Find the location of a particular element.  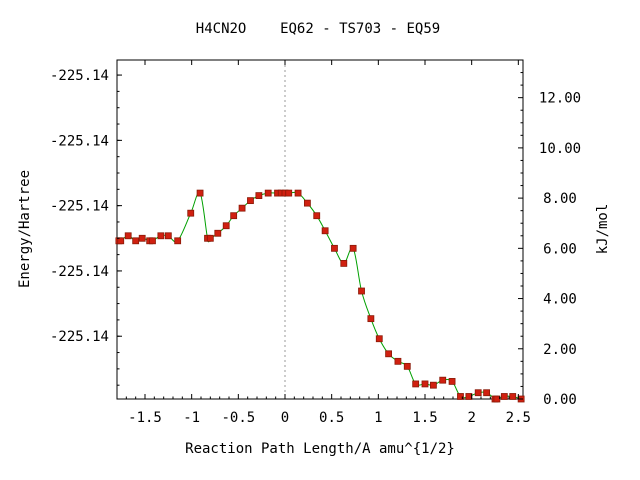

x-tick-label: 1.5 is located at coordinates (424, 418).